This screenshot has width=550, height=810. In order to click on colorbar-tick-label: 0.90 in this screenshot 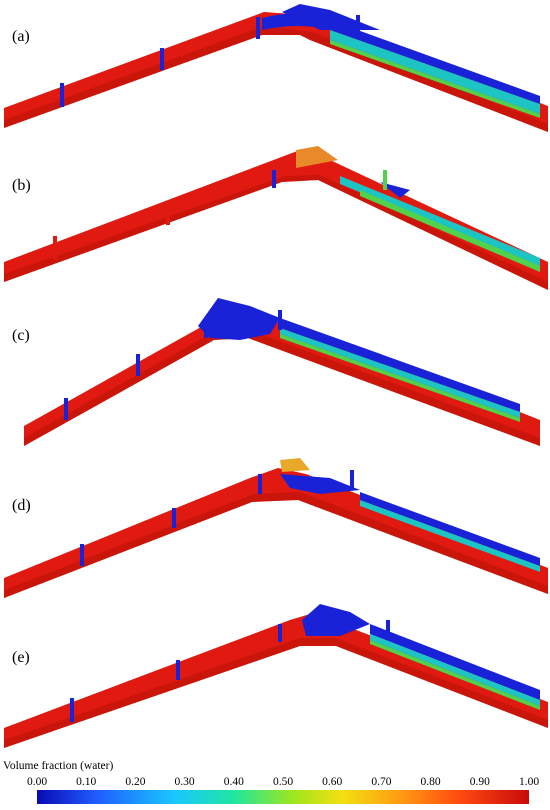, I will do `click(480, 782)`.